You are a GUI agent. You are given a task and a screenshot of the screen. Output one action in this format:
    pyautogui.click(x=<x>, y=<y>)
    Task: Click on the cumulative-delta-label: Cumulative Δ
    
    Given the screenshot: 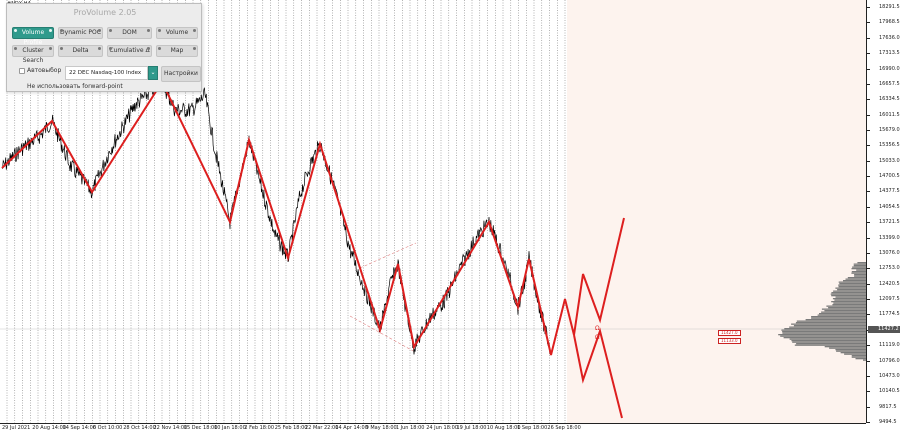 What is the action you would take?
    pyautogui.click(x=129, y=50)
    